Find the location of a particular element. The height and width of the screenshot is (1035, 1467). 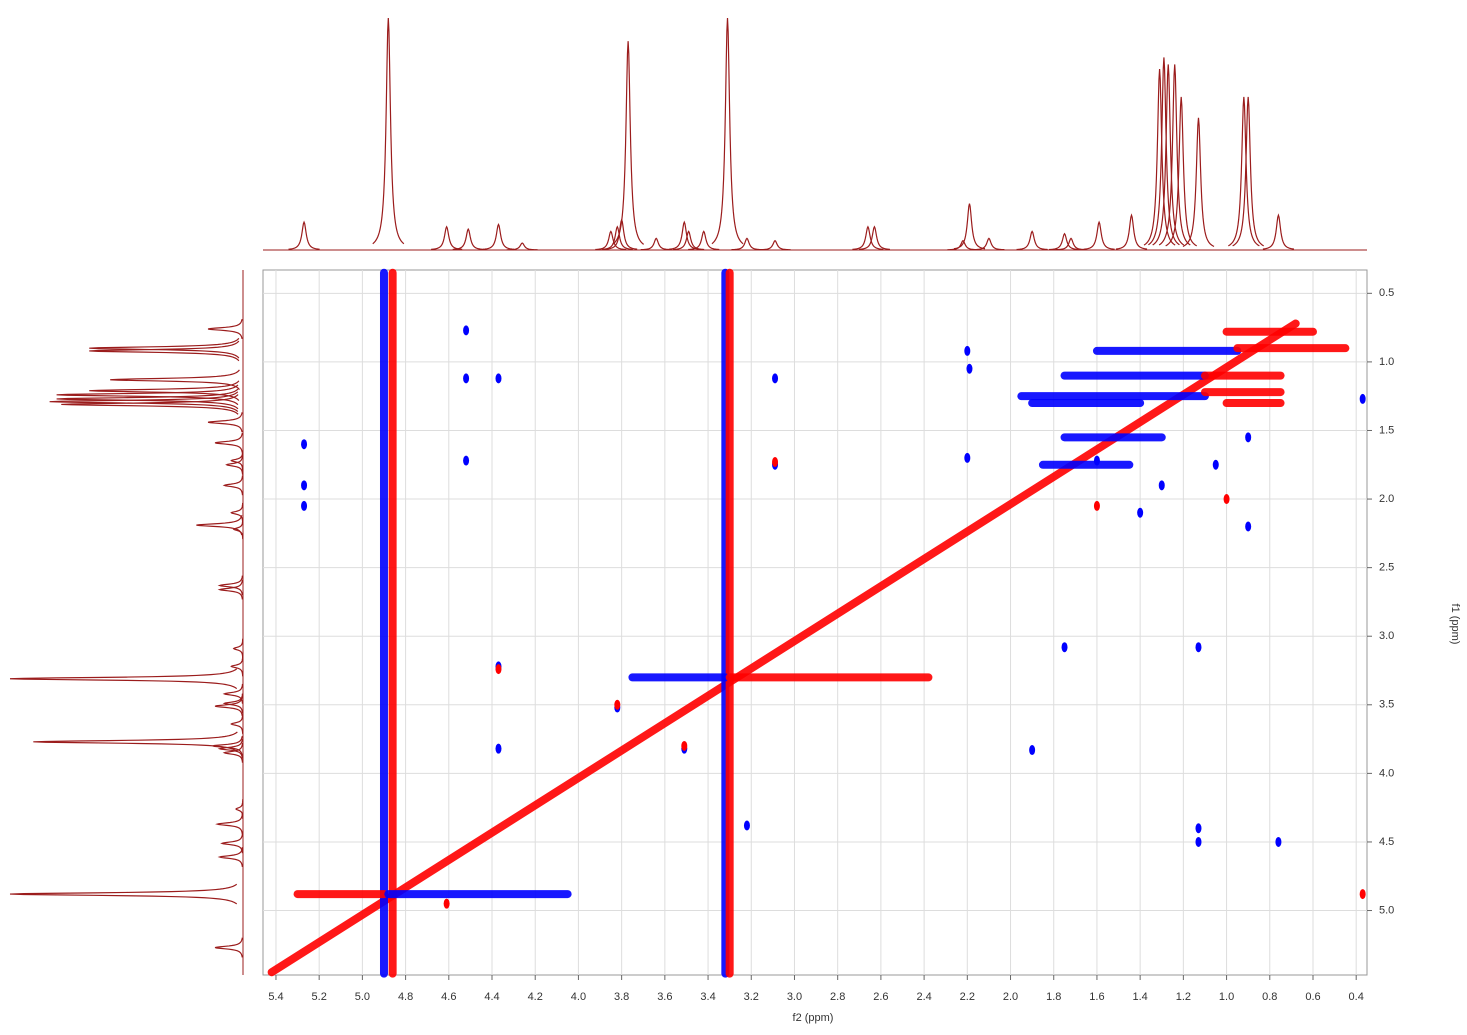

x-tick-label: 0.4 is located at coordinates (1356, 997).